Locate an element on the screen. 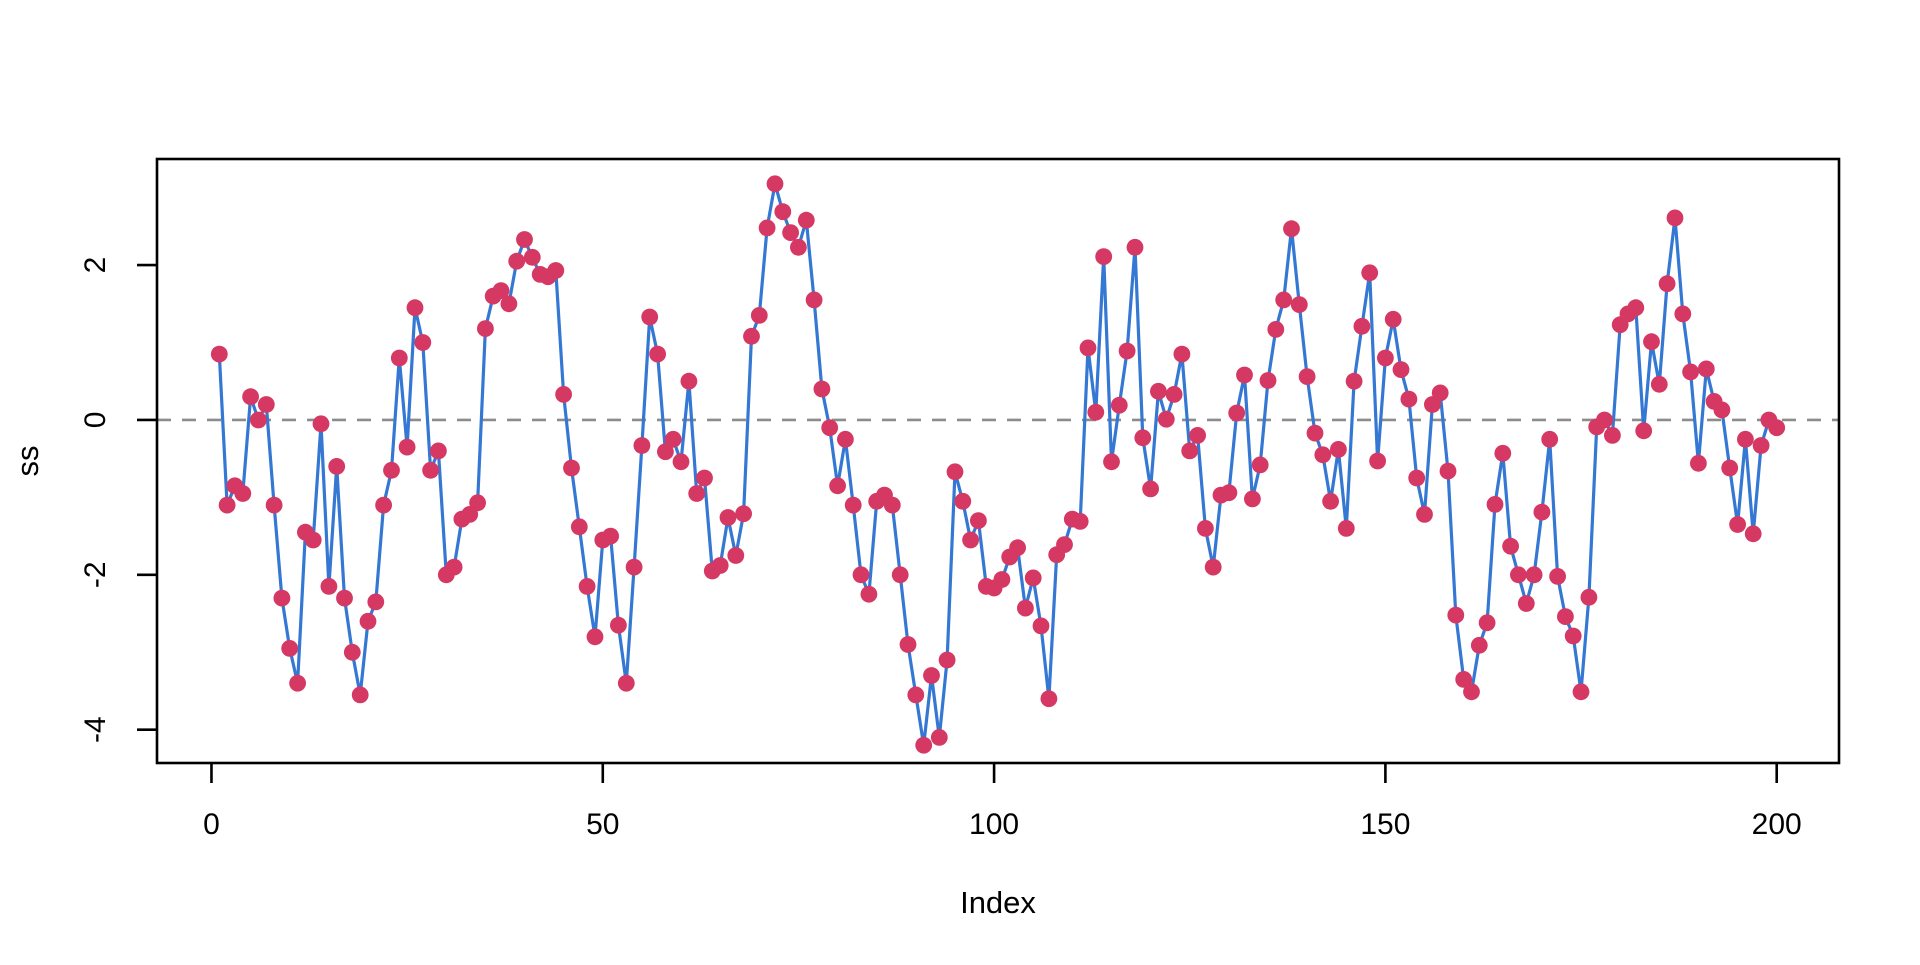  x-tick-label: 100 is located at coordinates (994, 824).